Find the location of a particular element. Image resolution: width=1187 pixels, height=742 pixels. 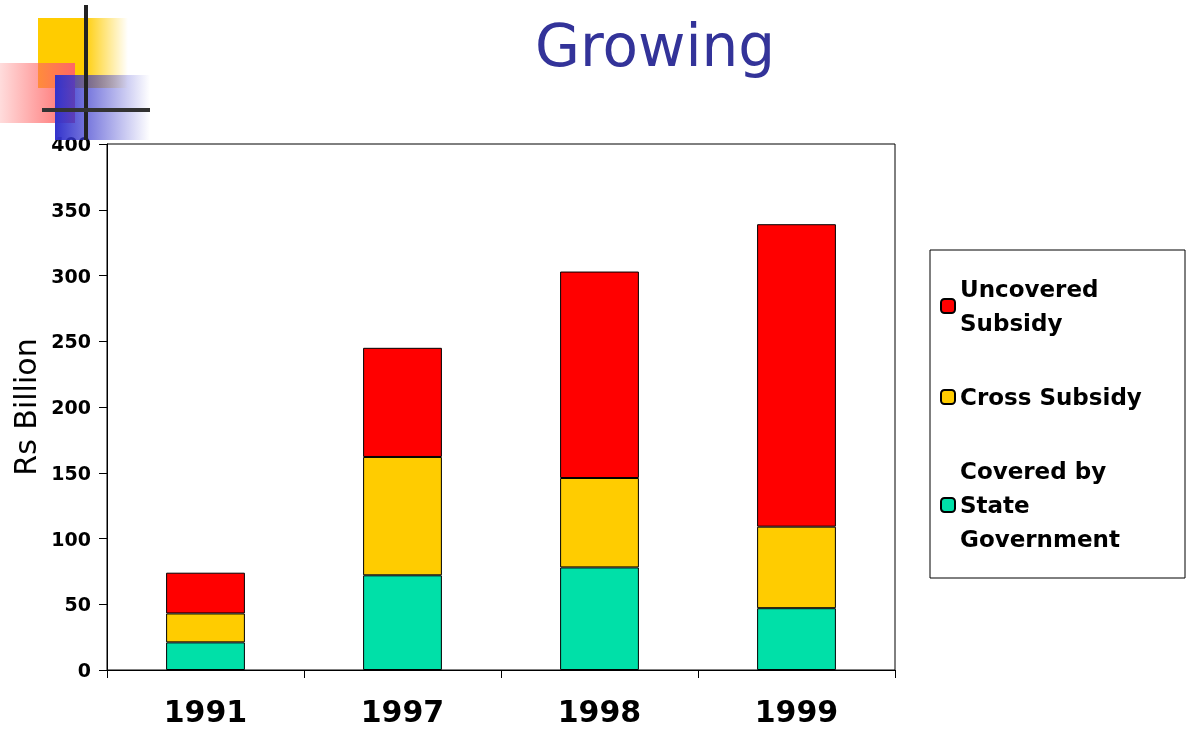

y-tick-label: 400 is located at coordinates (71, 144).